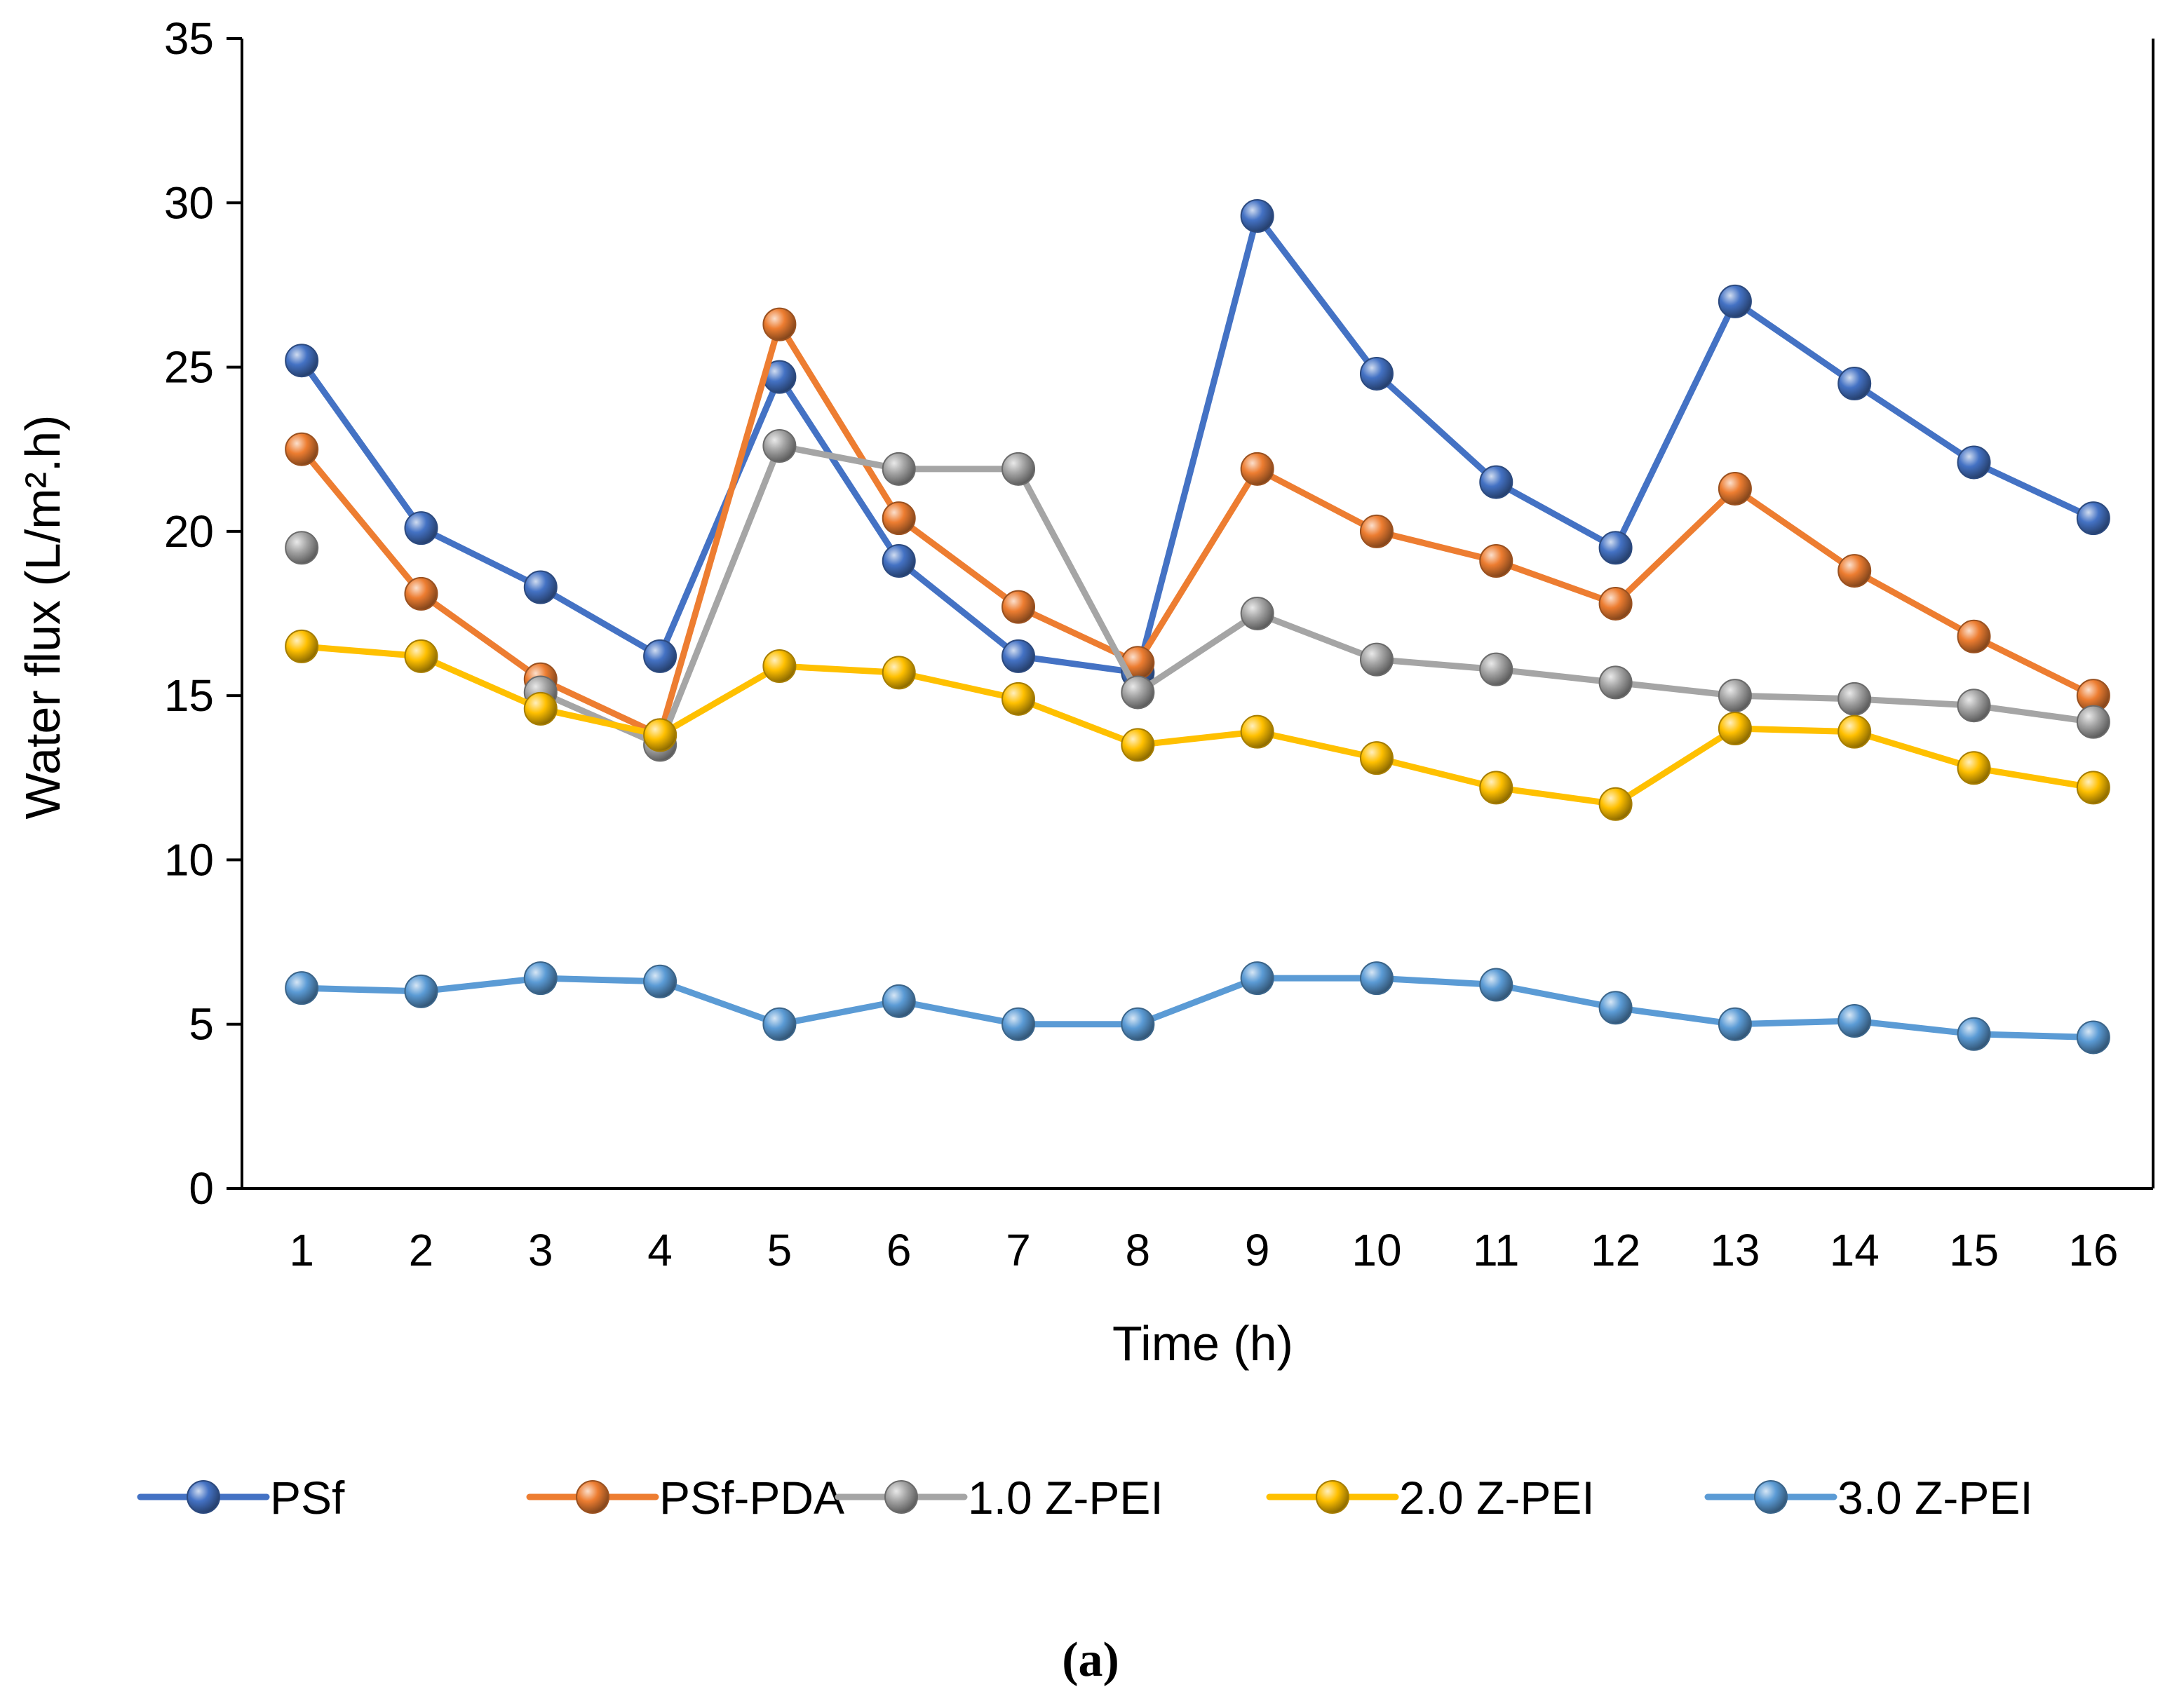 The width and height of the screenshot is (2165, 1708). What do you see at coordinates (780, 1250) in the screenshot?
I see `x-tick-label: 5` at bounding box center [780, 1250].